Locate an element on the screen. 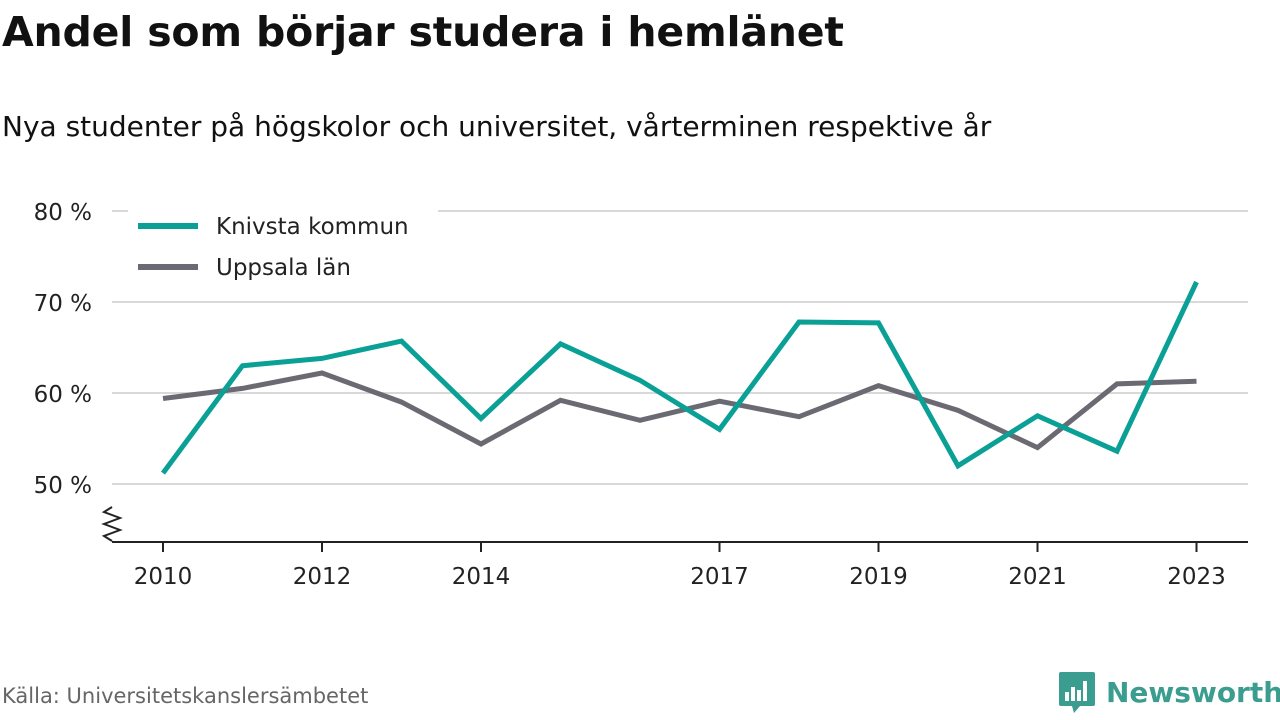 The height and width of the screenshot is (720, 1280). x-tick-label: 2010 is located at coordinates (163, 577).